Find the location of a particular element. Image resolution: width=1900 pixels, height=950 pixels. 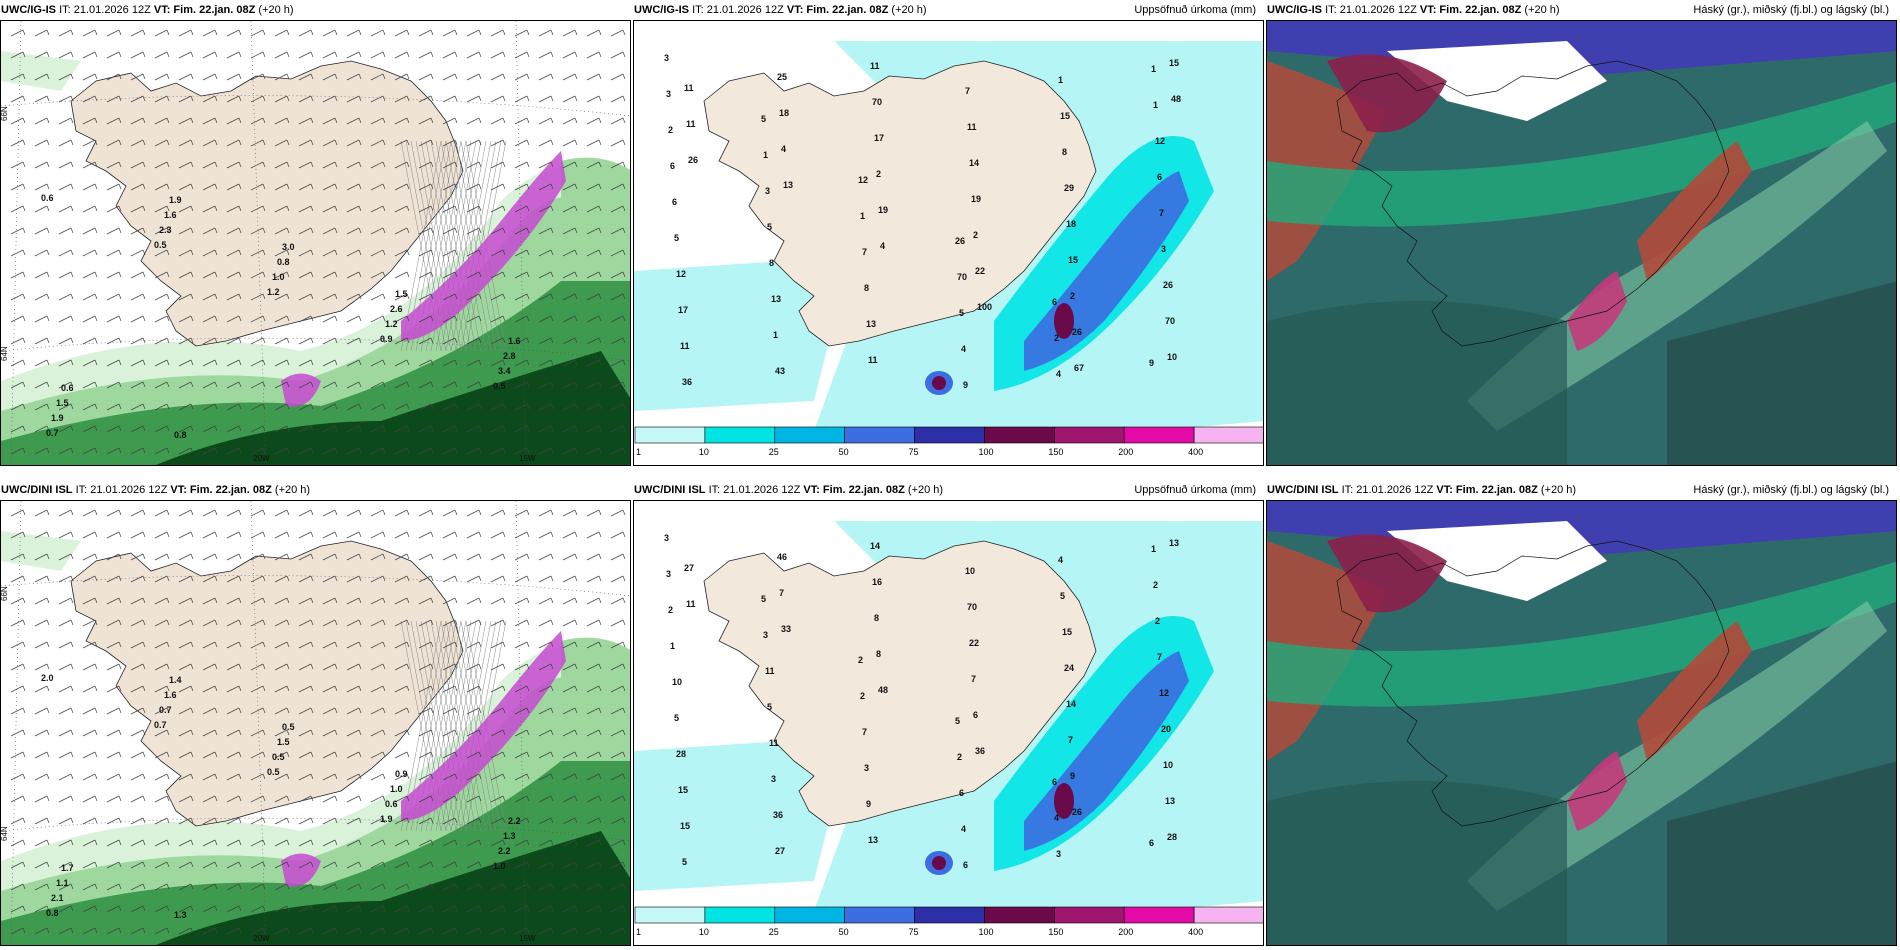

lat-label: 66N is located at coordinates (5, 113).